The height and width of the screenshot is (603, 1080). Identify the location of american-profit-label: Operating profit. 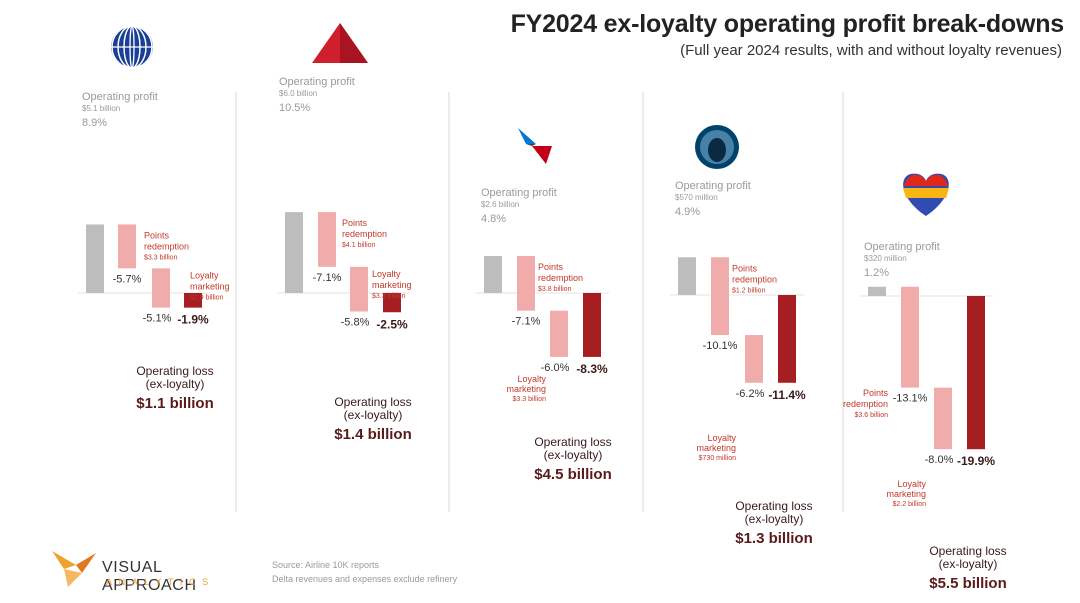
(519, 193).